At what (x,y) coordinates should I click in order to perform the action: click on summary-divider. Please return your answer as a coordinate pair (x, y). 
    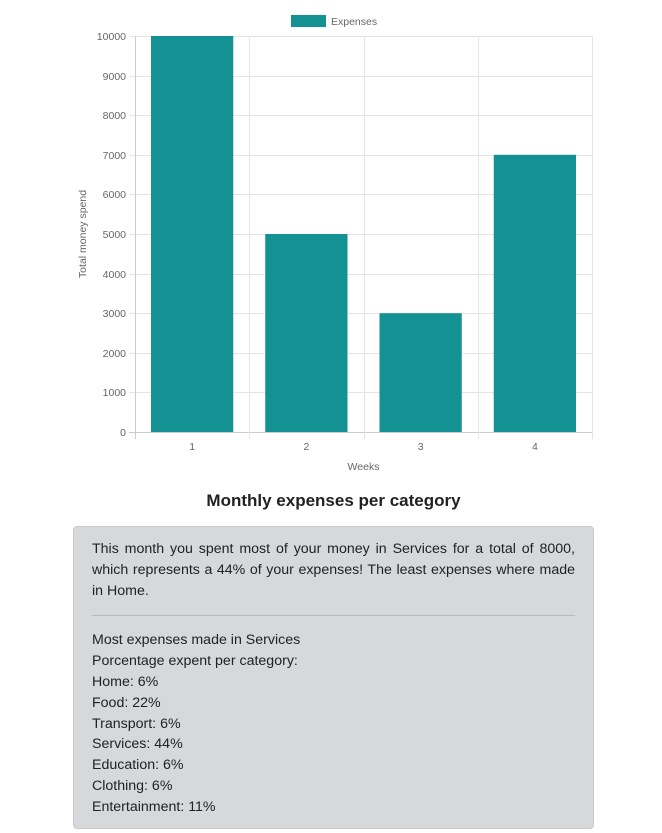
    Looking at the image, I should click on (333, 616).